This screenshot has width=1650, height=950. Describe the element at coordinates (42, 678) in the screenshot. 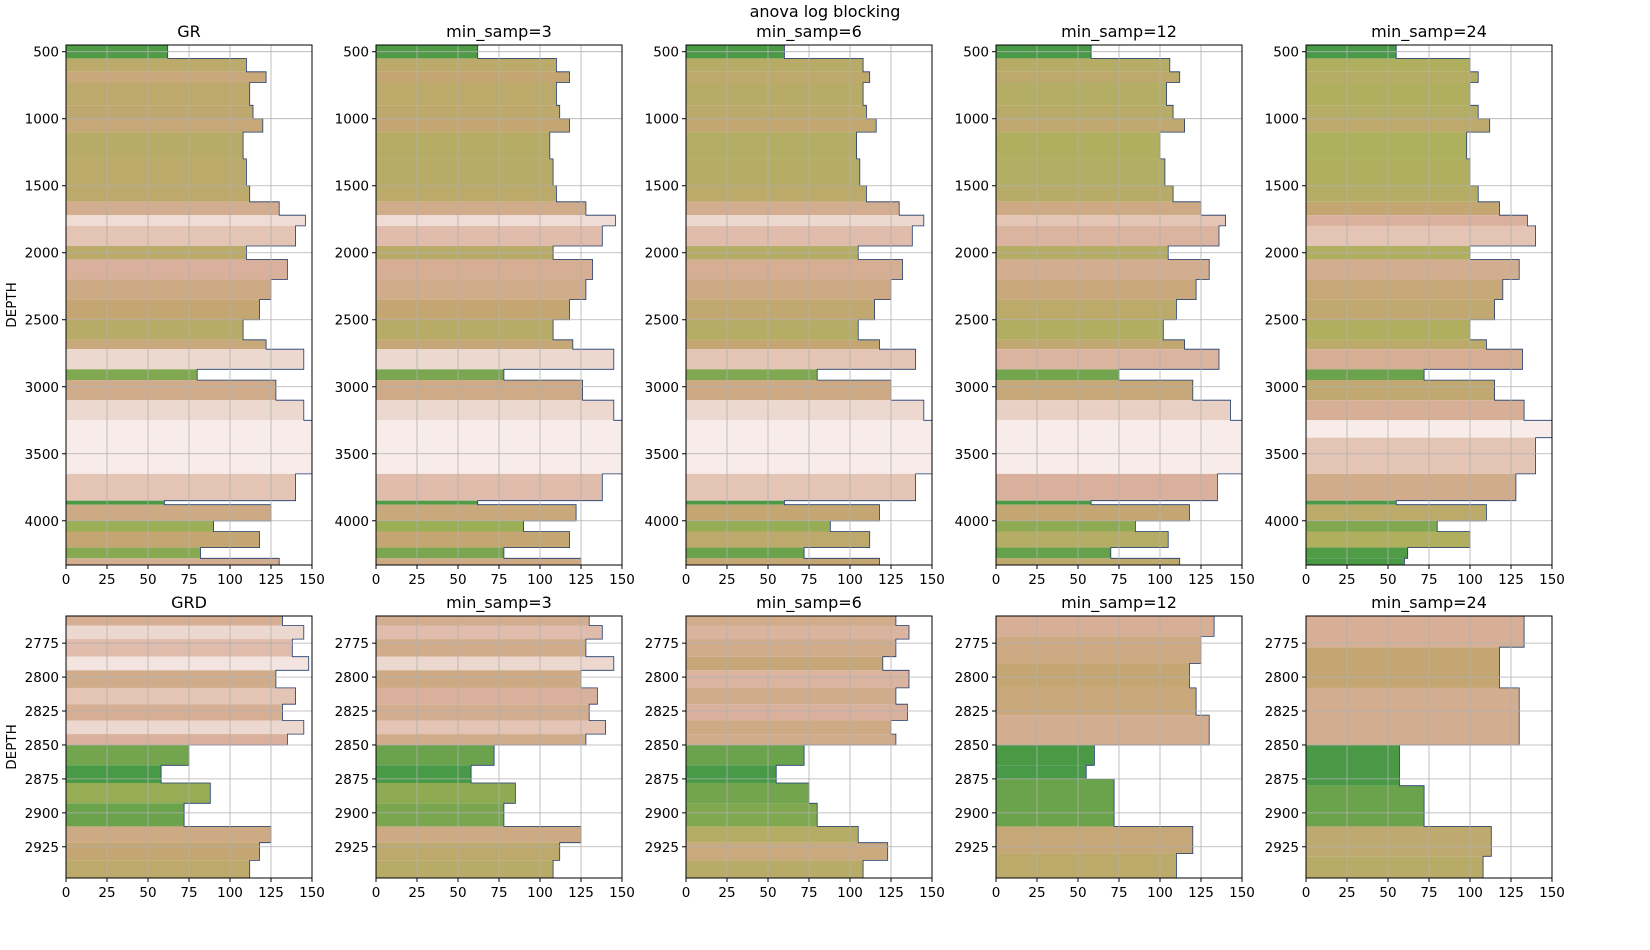

I see `y-tick-label: 2800` at that location.